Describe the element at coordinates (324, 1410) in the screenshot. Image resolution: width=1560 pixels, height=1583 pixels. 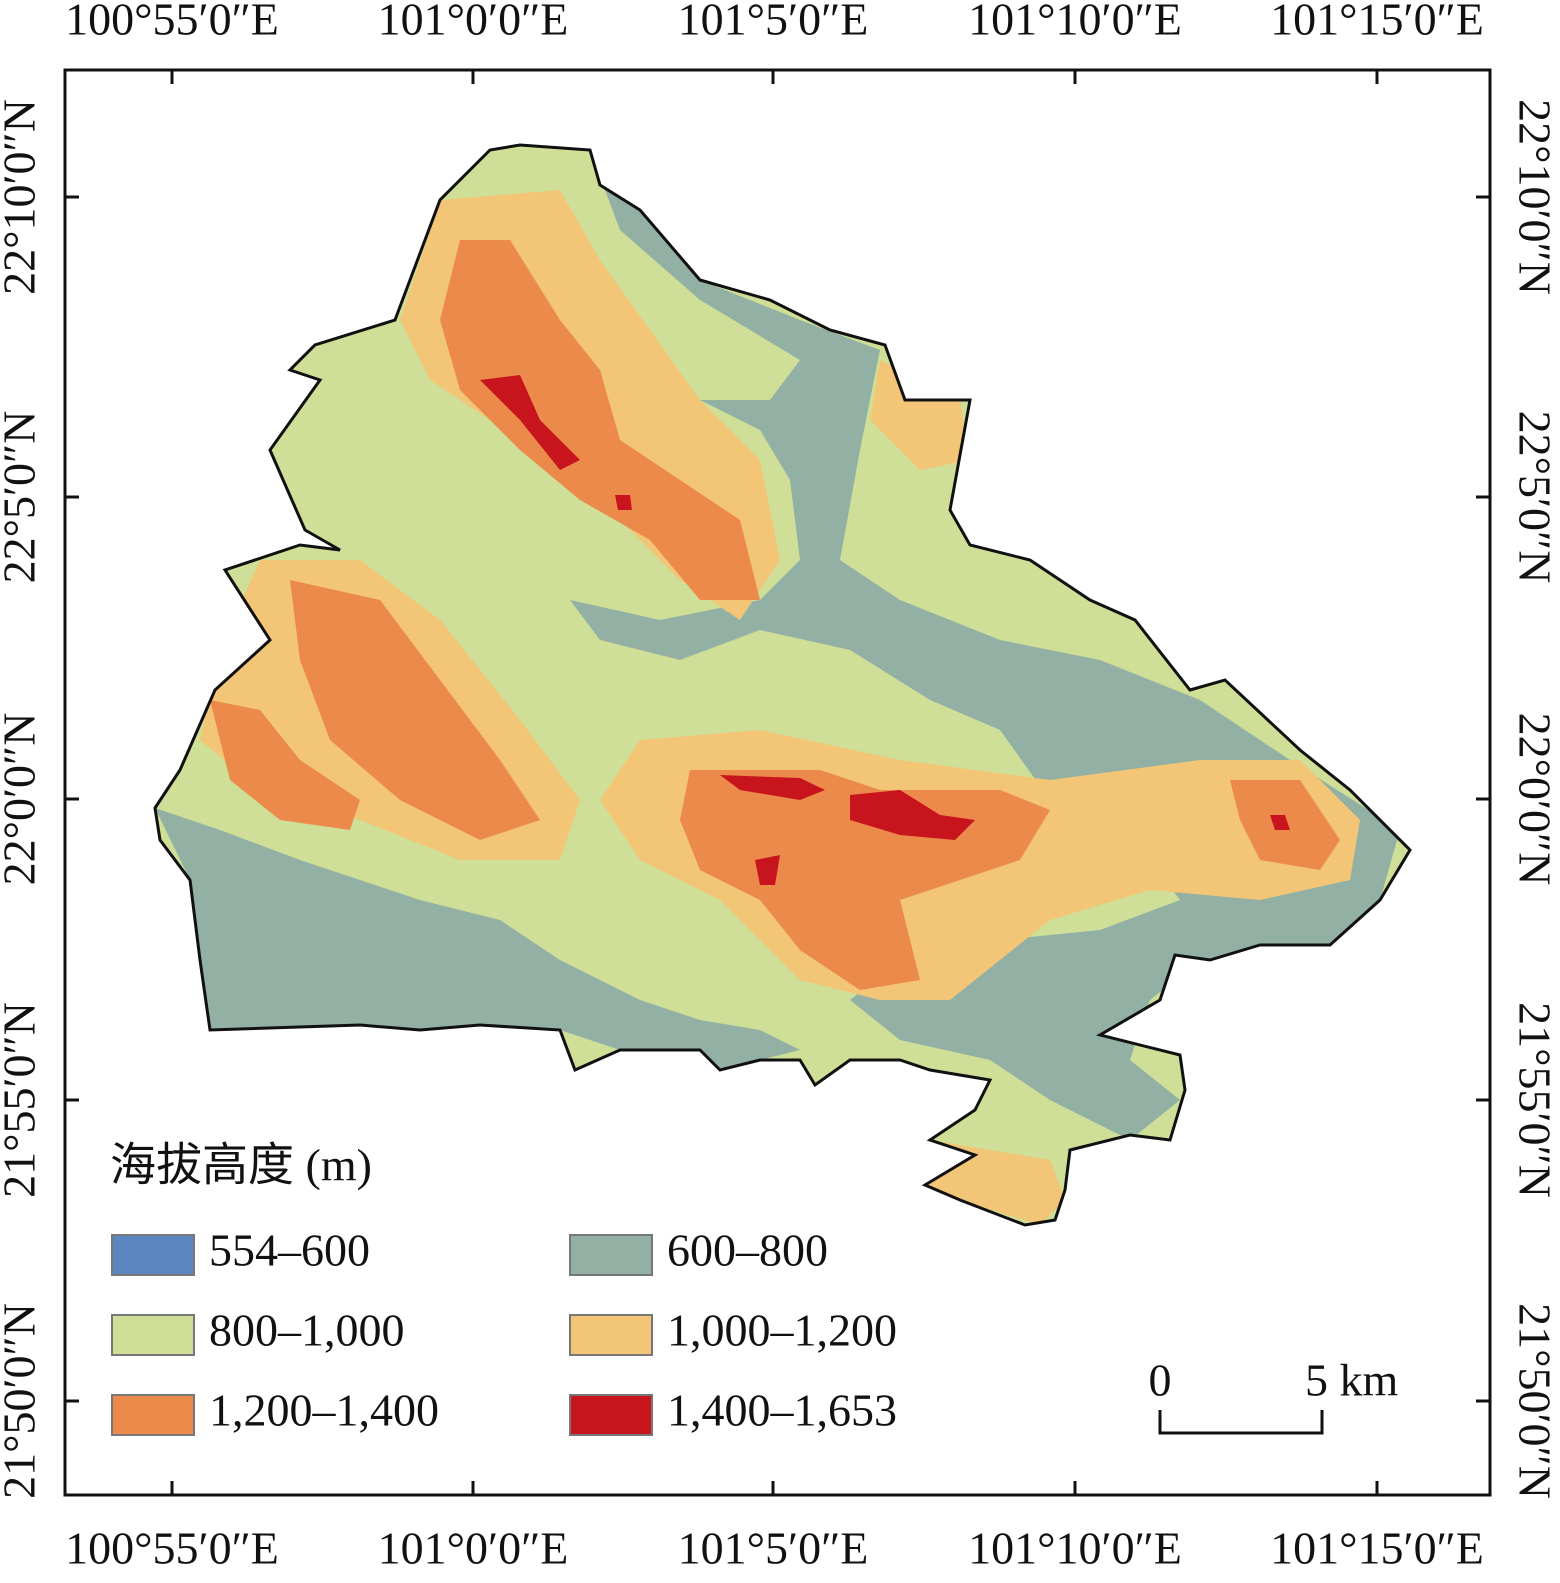
I see `legend-label: 1,200–1,400` at that location.